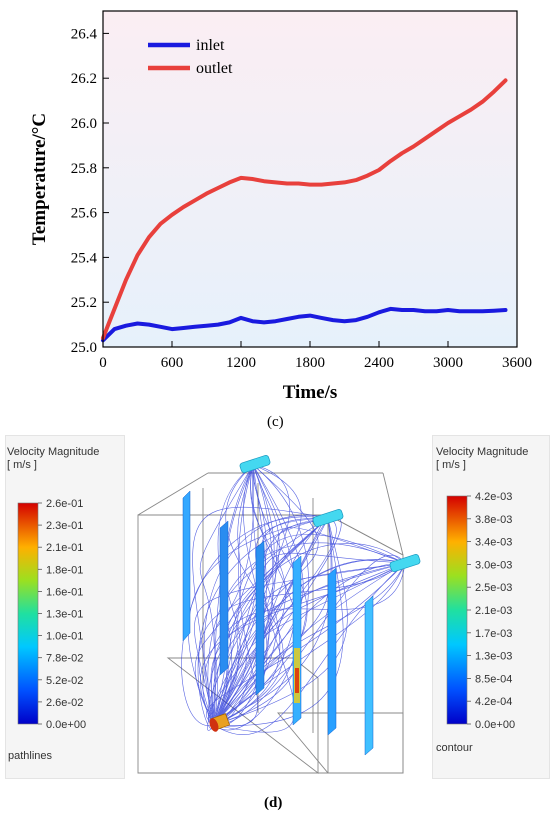 The image size is (550, 825). What do you see at coordinates (64, 681) in the screenshot?
I see `colorbar-tick-label: 5.2e-02` at bounding box center [64, 681].